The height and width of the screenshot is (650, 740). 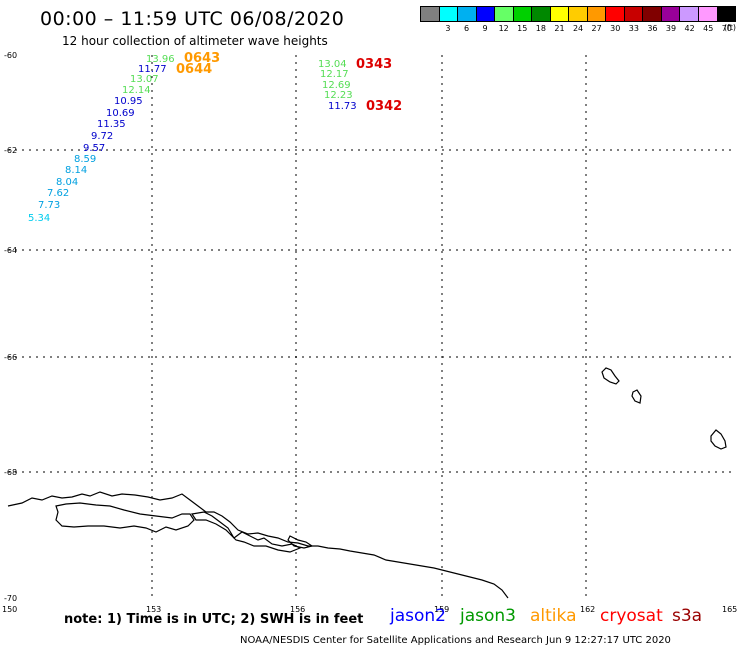 I want to click on wave-height-label: 8.59, so click(x=85, y=159).